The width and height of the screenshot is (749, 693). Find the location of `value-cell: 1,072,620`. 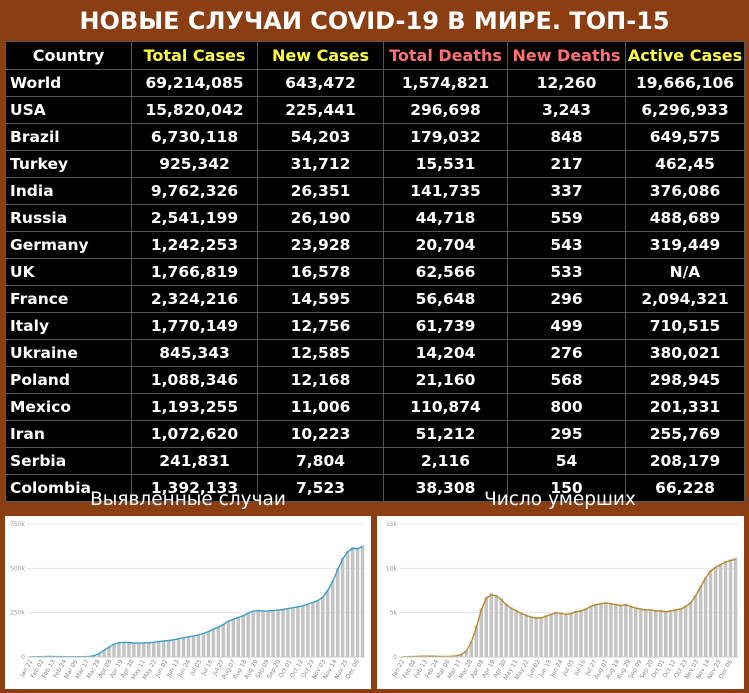

value-cell: 1,072,620 is located at coordinates (194, 434).